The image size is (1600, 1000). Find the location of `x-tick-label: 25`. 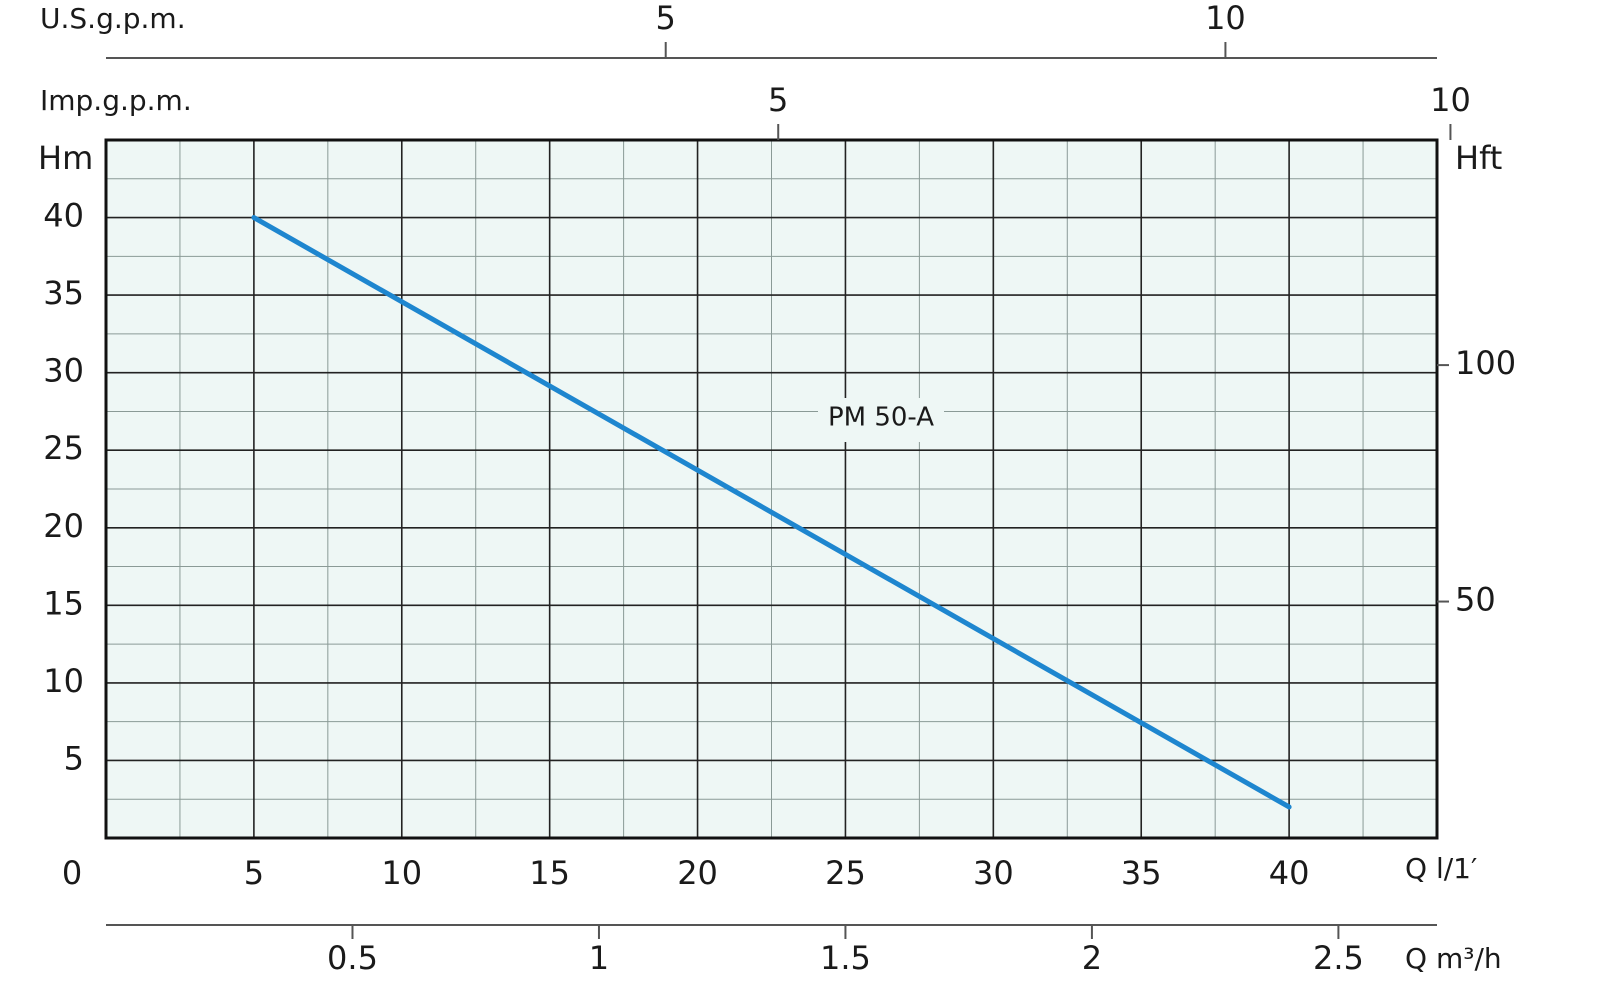

x-tick-label: 25 is located at coordinates (845, 873).